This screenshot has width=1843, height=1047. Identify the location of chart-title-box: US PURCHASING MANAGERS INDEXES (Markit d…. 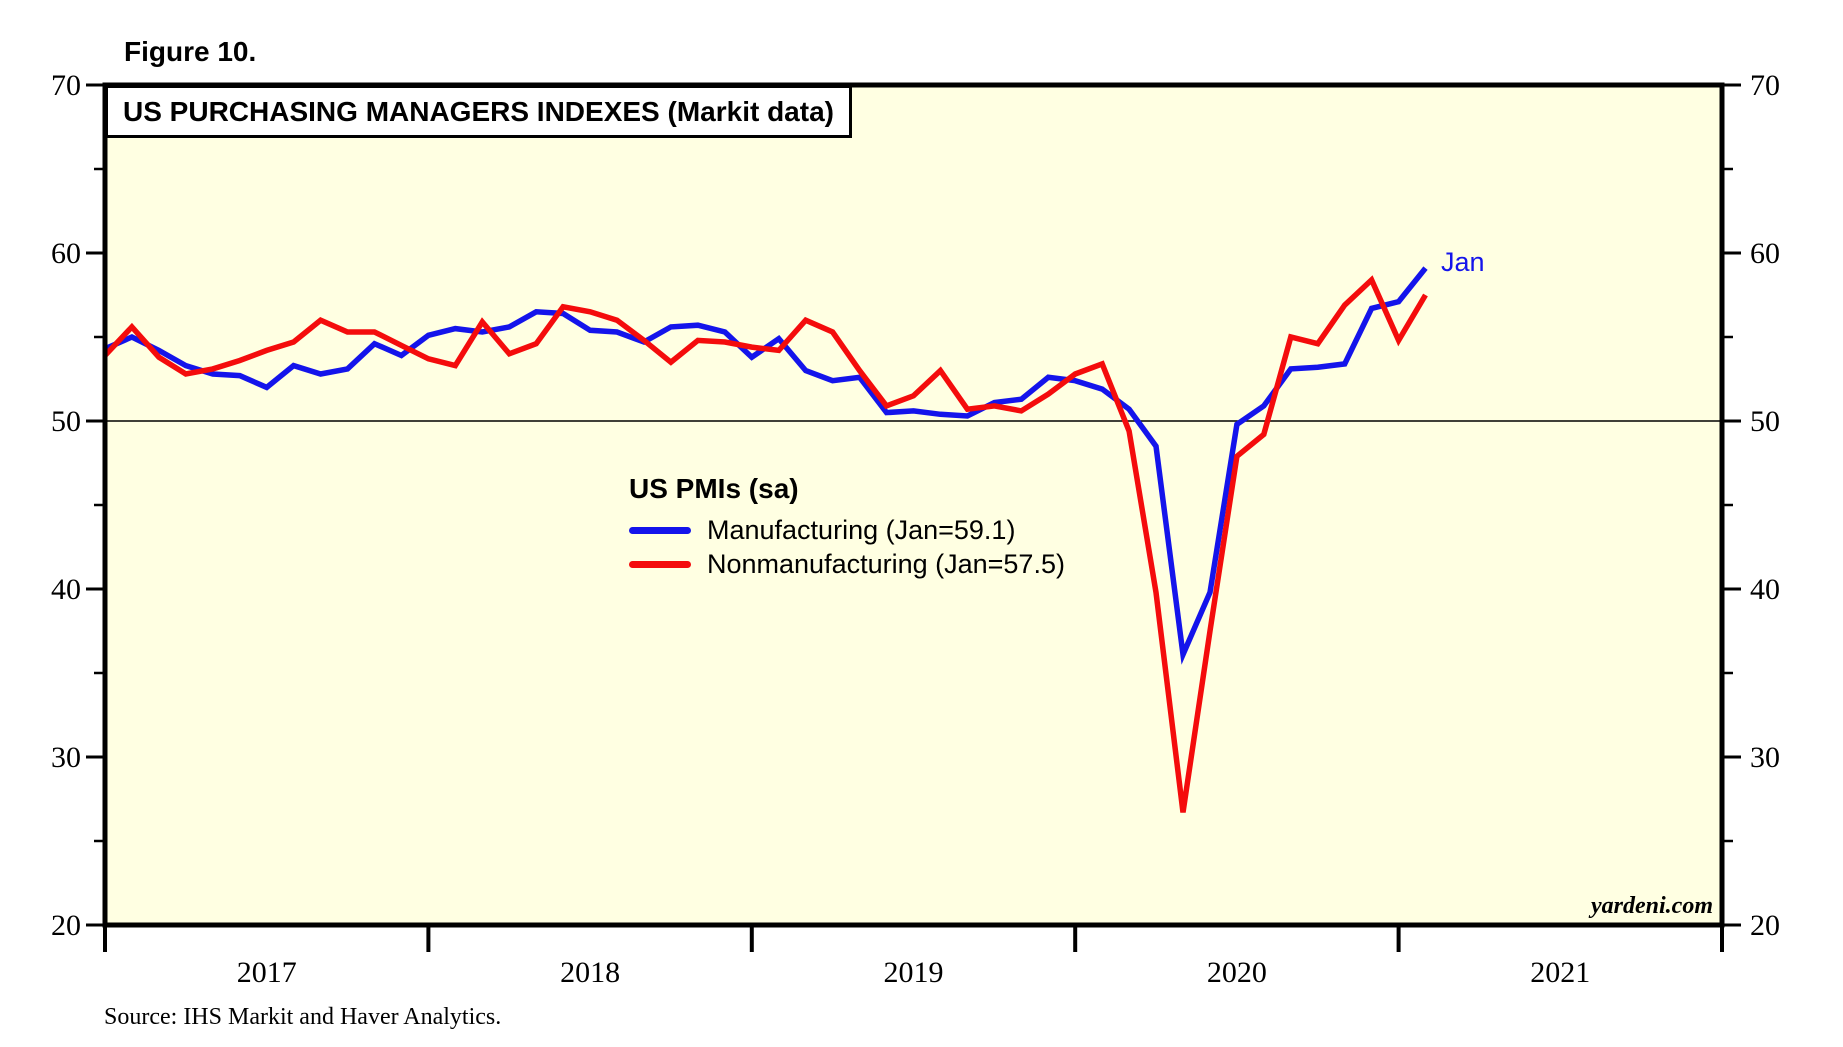
(478, 111).